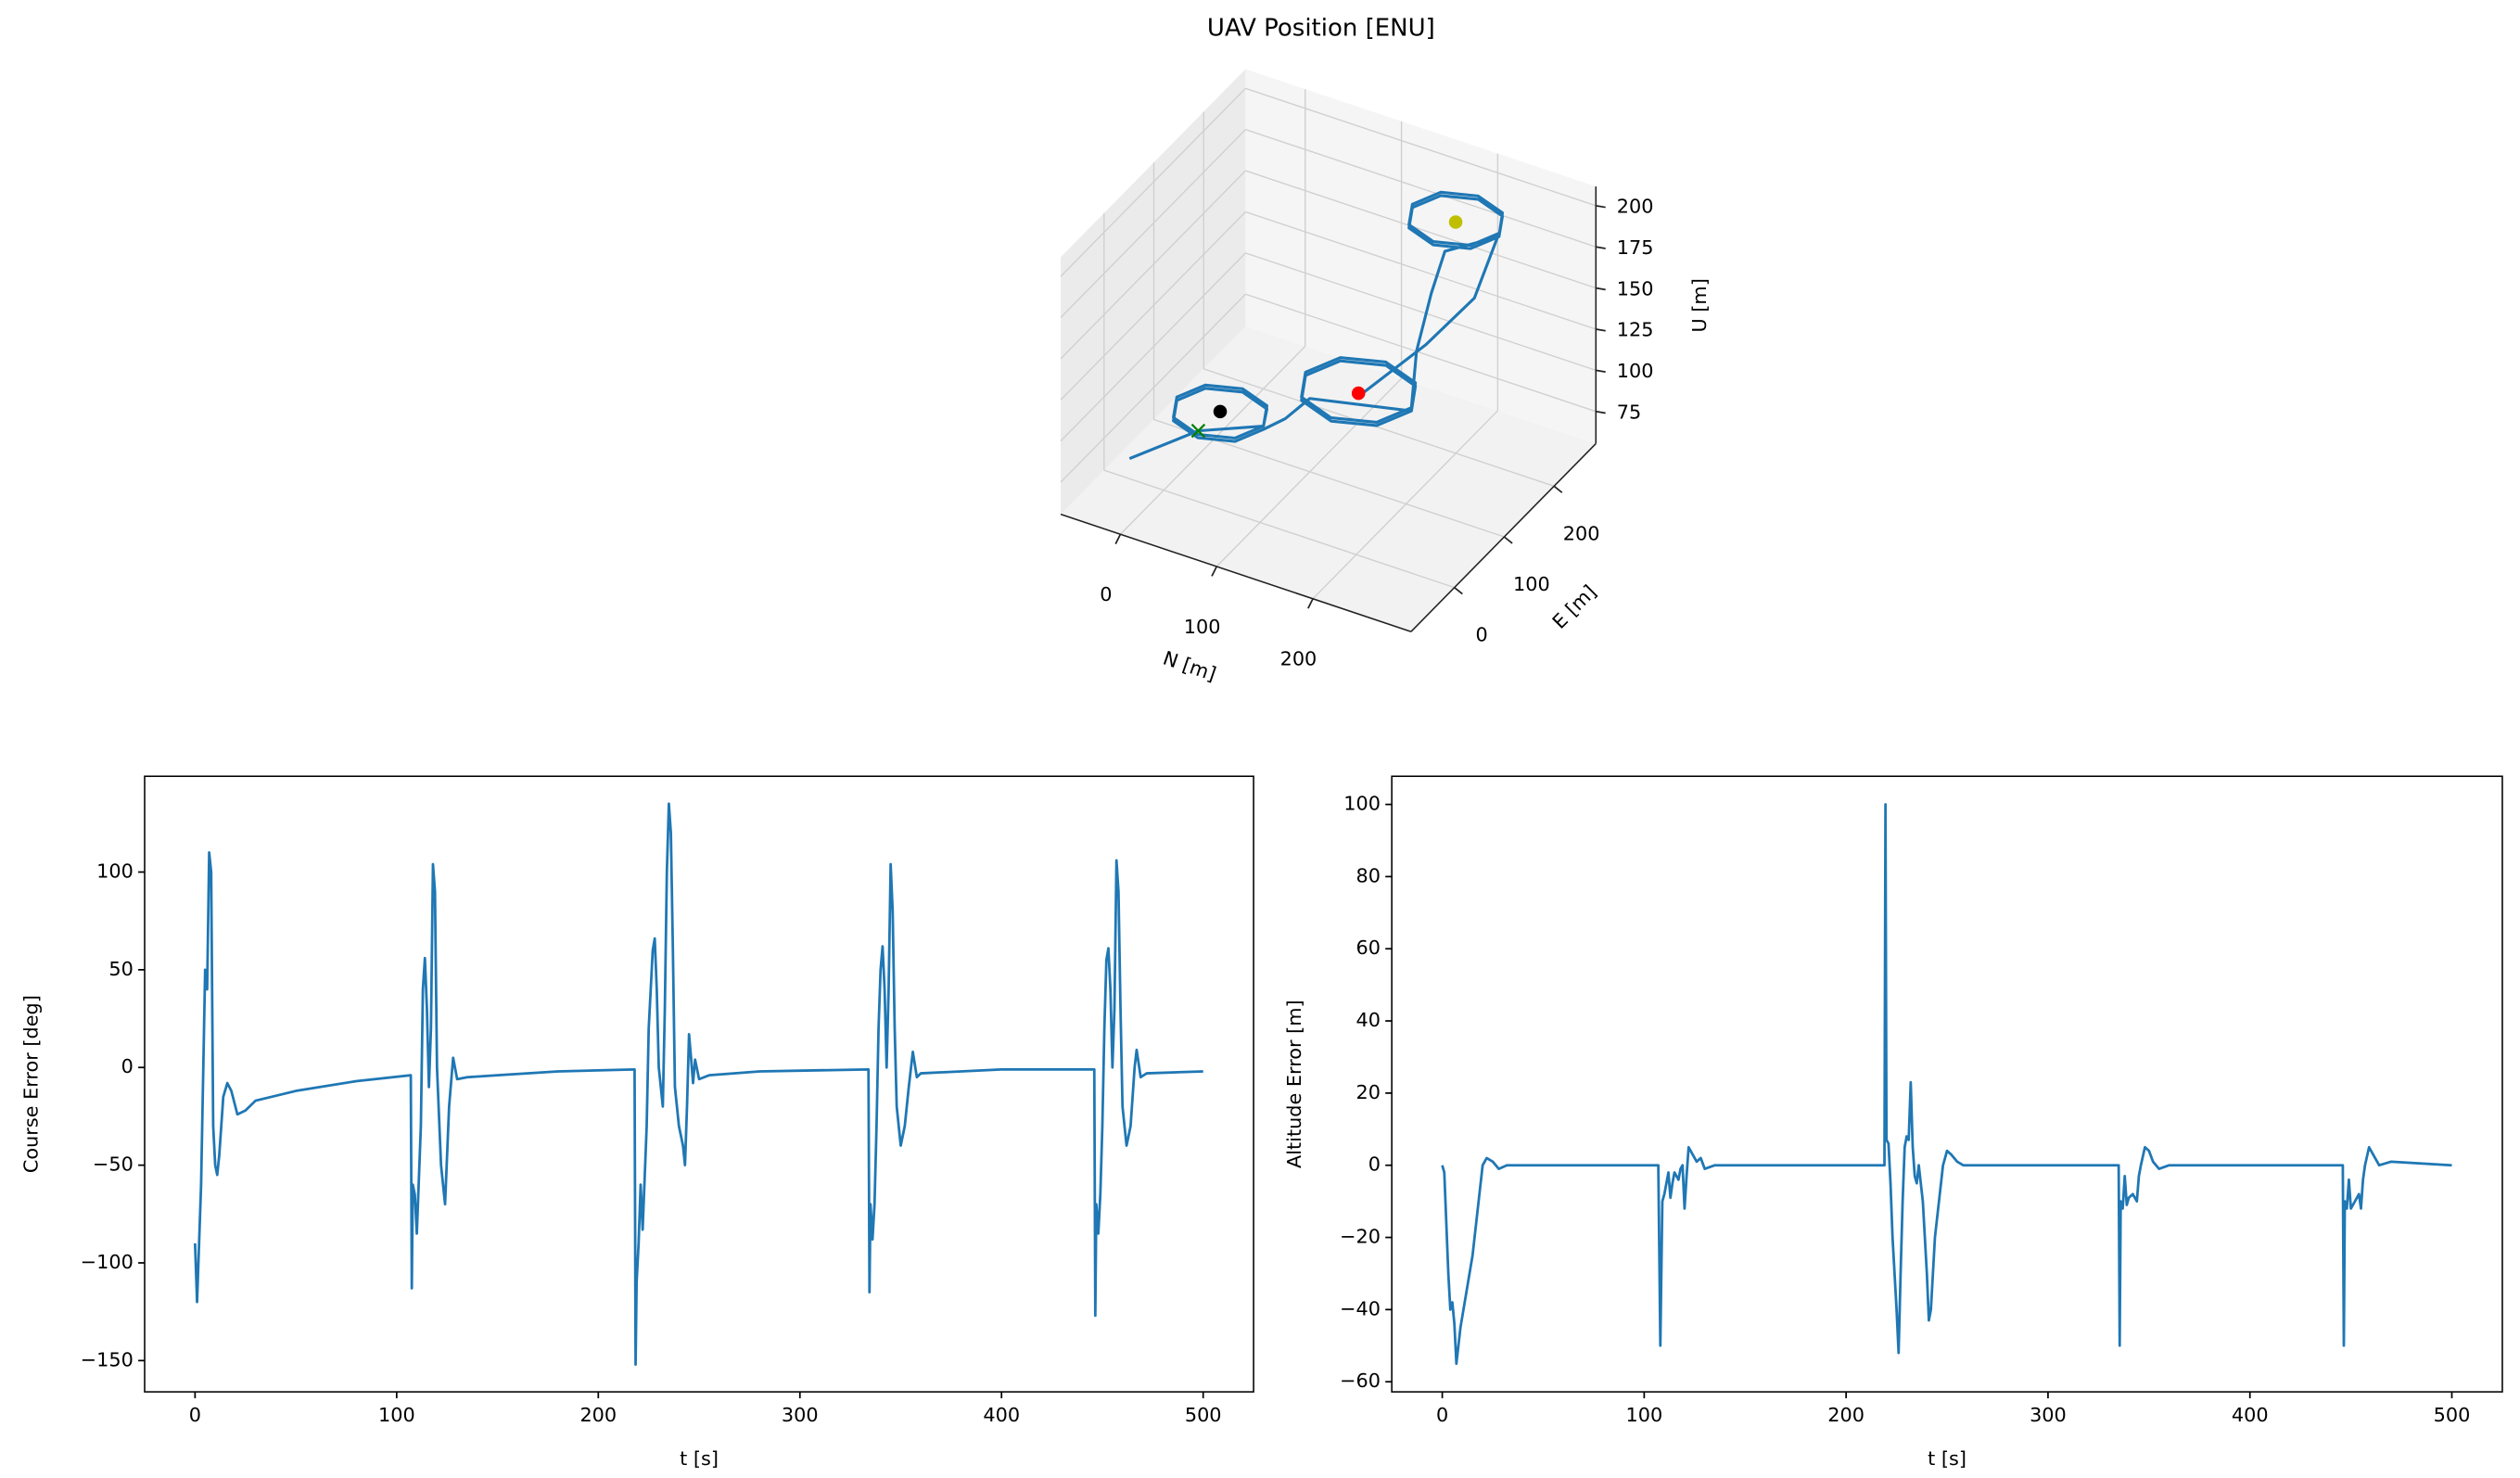  Describe the element at coordinates (107, 1262) in the screenshot. I see `y-tick-label: −100` at that location.